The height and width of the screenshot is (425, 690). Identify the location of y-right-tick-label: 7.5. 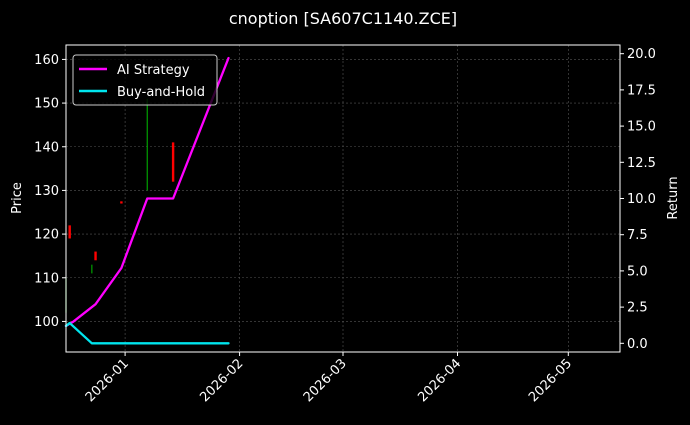
(637, 235).